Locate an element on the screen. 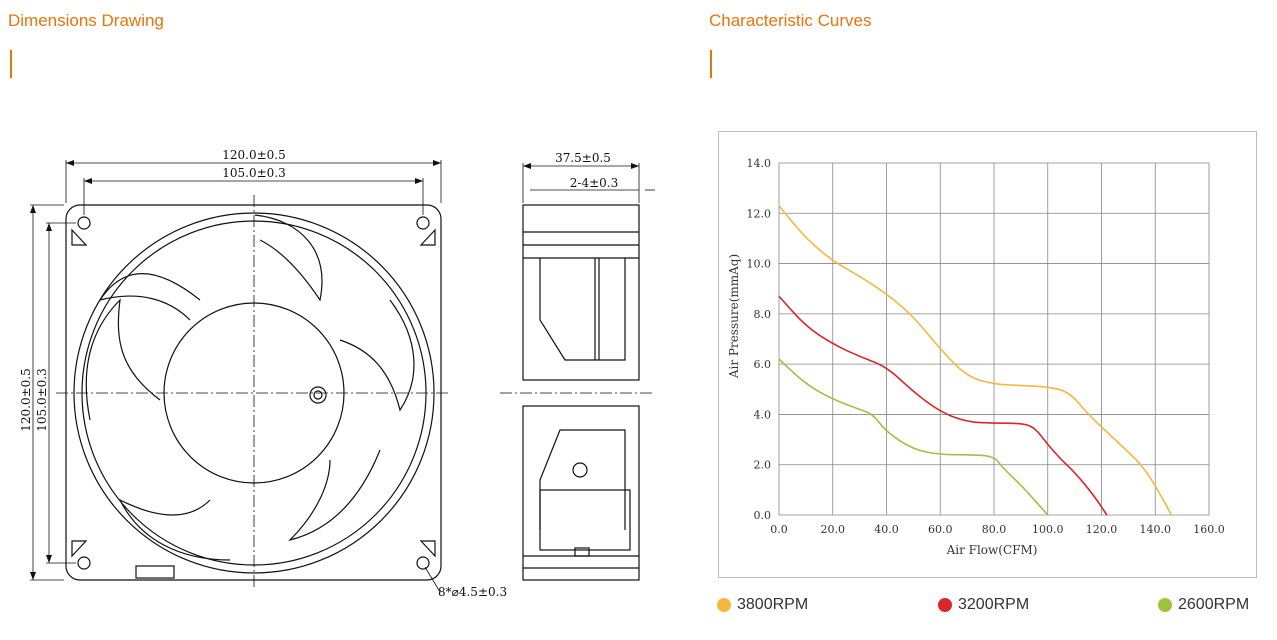 This screenshot has width=1277, height=640. side-view-label is located at coordinates (580, 470).